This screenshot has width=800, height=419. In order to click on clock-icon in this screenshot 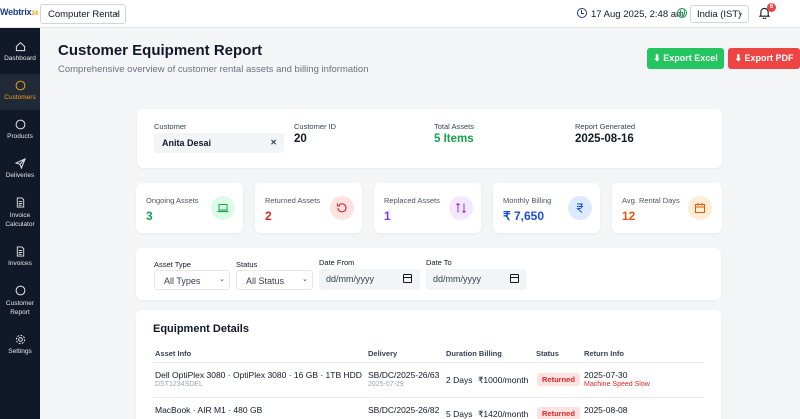, I will do `click(582, 13)`.